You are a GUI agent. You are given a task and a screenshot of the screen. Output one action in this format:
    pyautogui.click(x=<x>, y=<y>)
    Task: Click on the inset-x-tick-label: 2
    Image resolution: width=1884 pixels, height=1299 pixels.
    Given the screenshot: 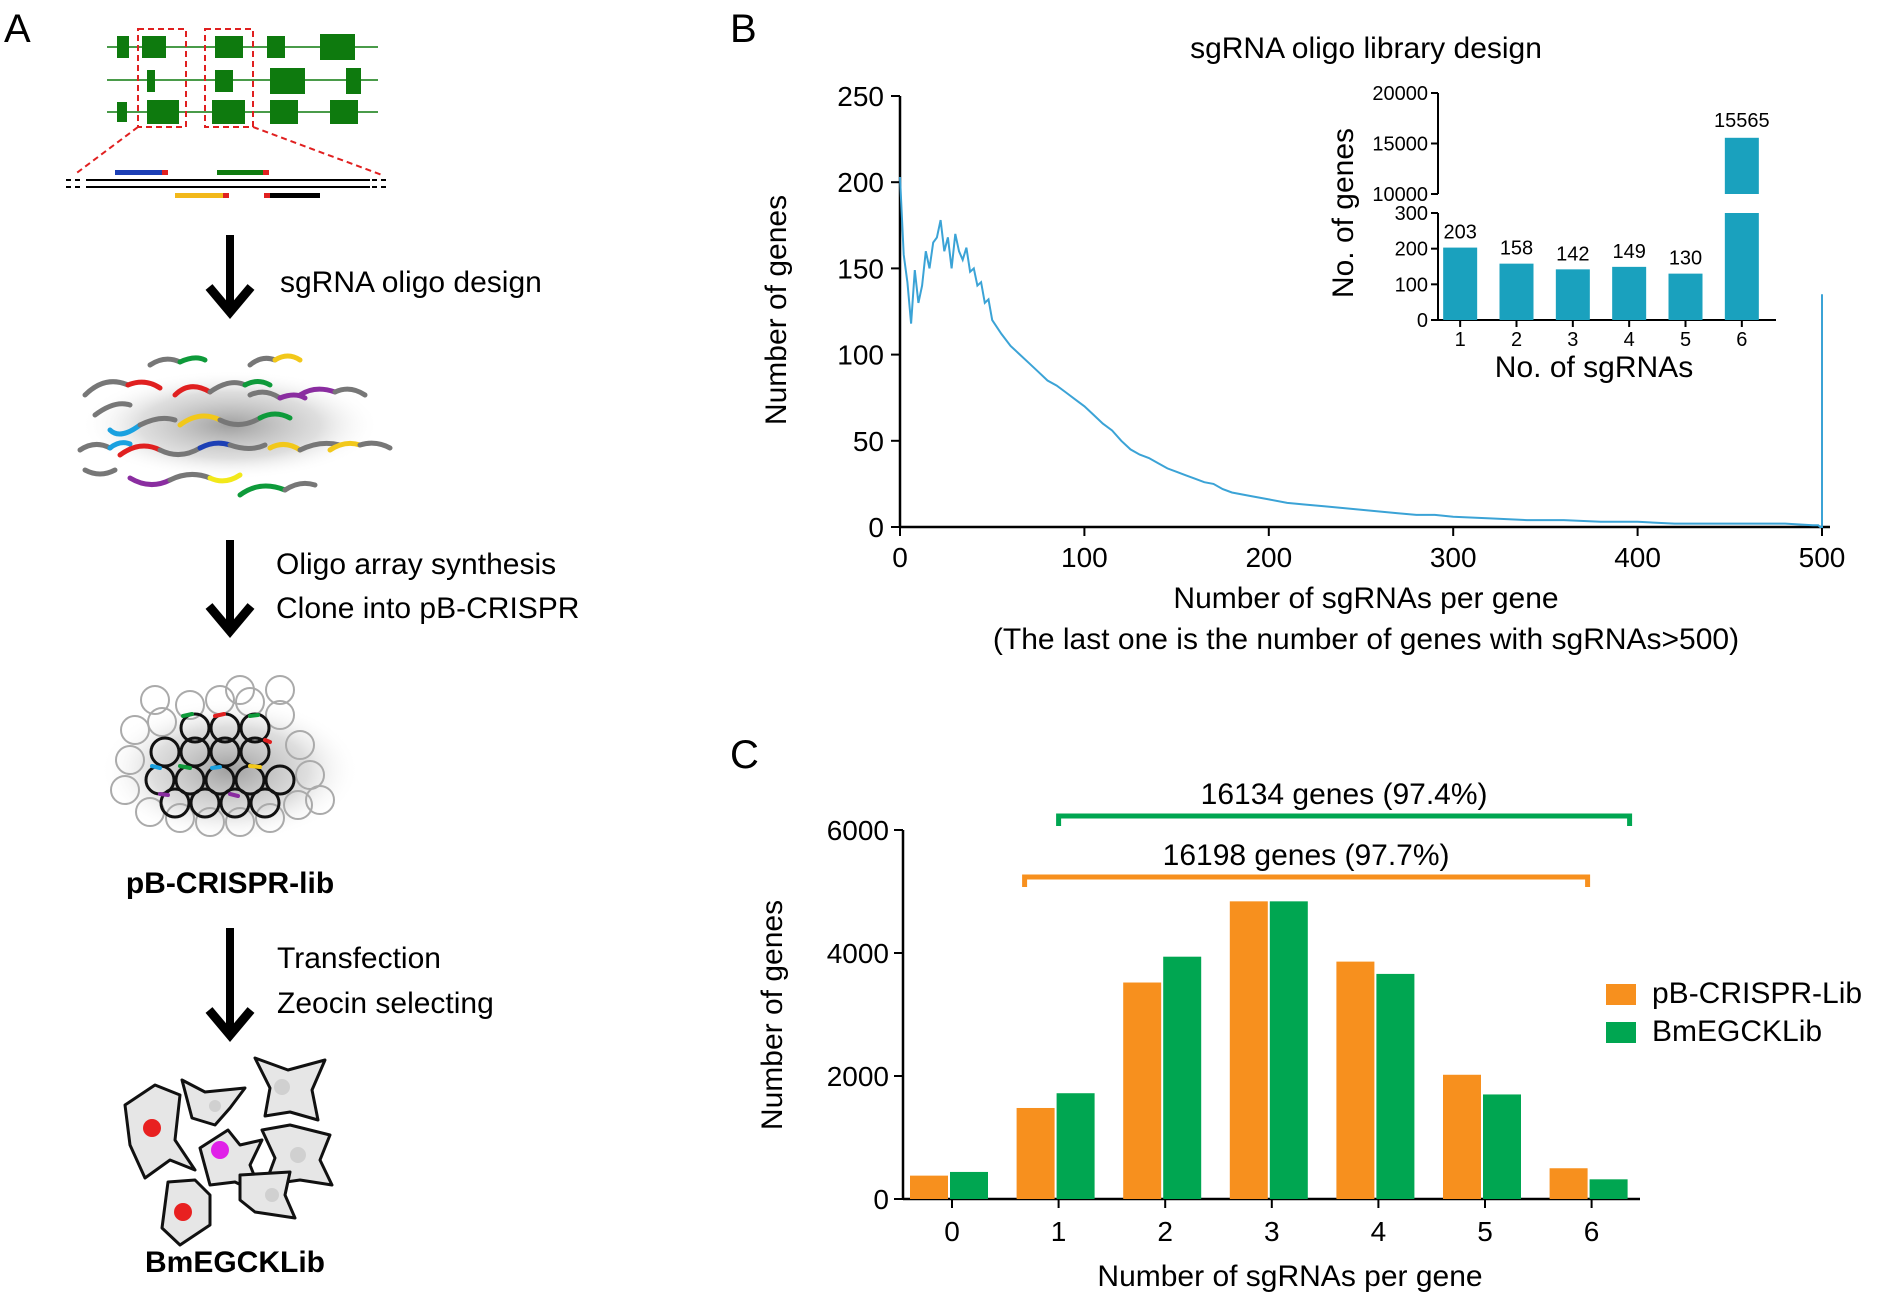 What is the action you would take?
    pyautogui.click(x=1516, y=340)
    